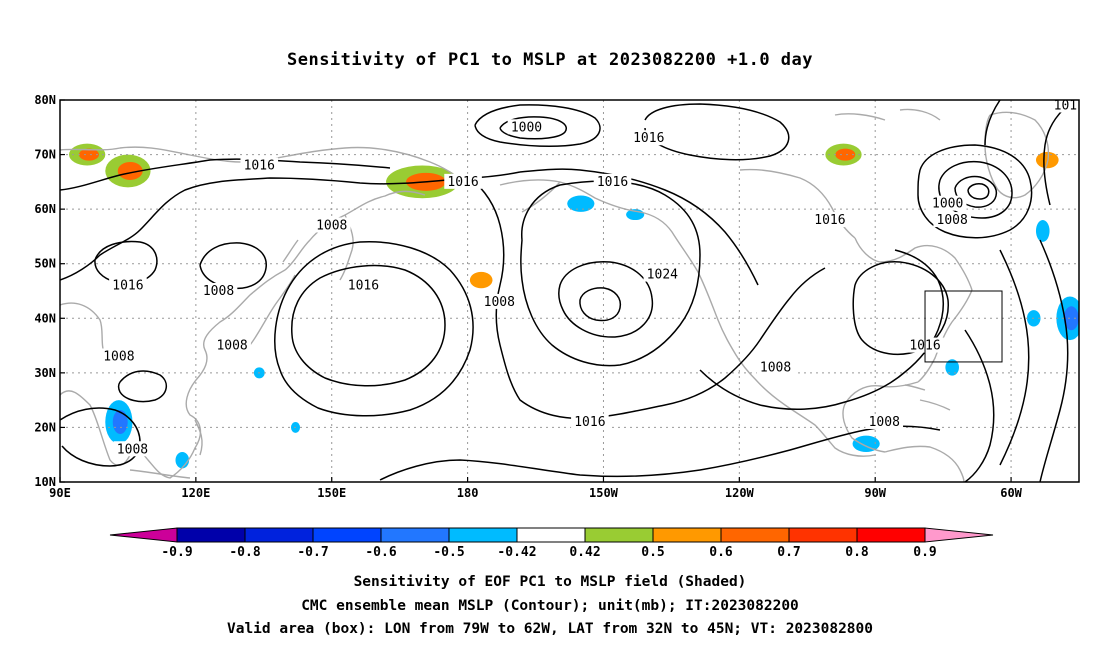 The image size is (1100, 650). What do you see at coordinates (45, 155) in the screenshot?
I see `lat-tick-label: 70N` at bounding box center [45, 155].